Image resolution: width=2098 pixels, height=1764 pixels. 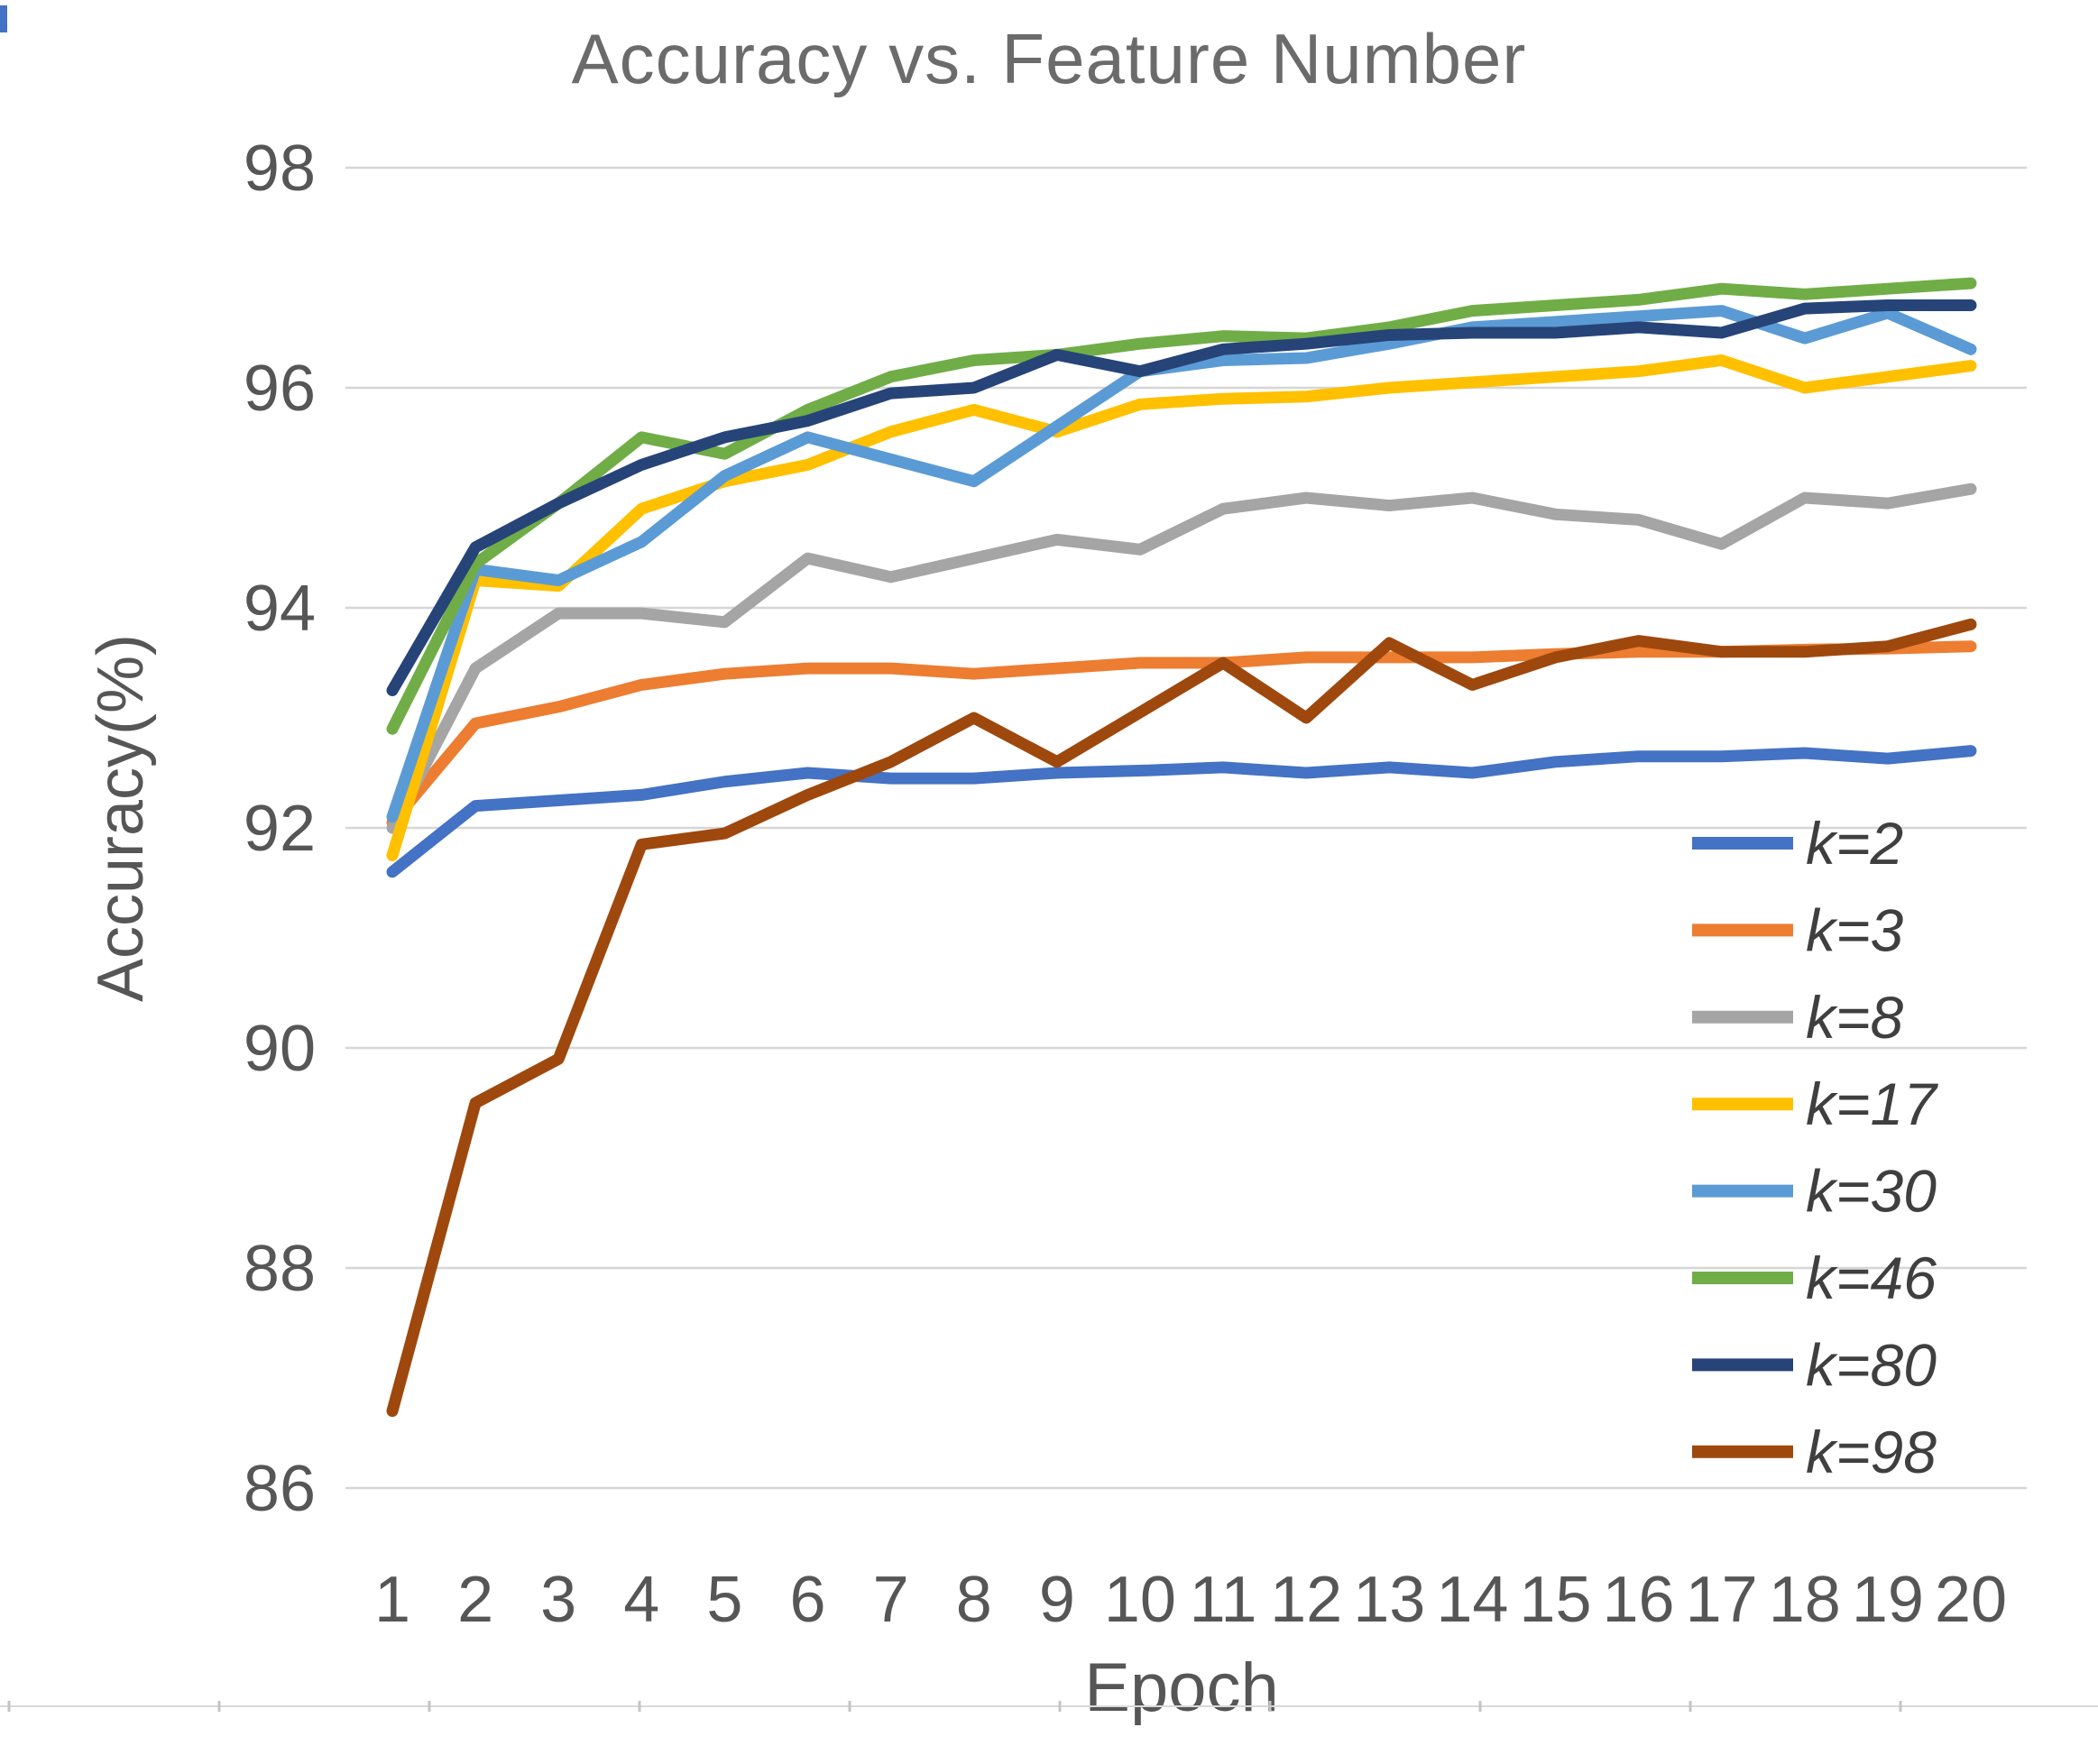 I want to click on x-tick-label: 5, so click(x=724, y=1600).